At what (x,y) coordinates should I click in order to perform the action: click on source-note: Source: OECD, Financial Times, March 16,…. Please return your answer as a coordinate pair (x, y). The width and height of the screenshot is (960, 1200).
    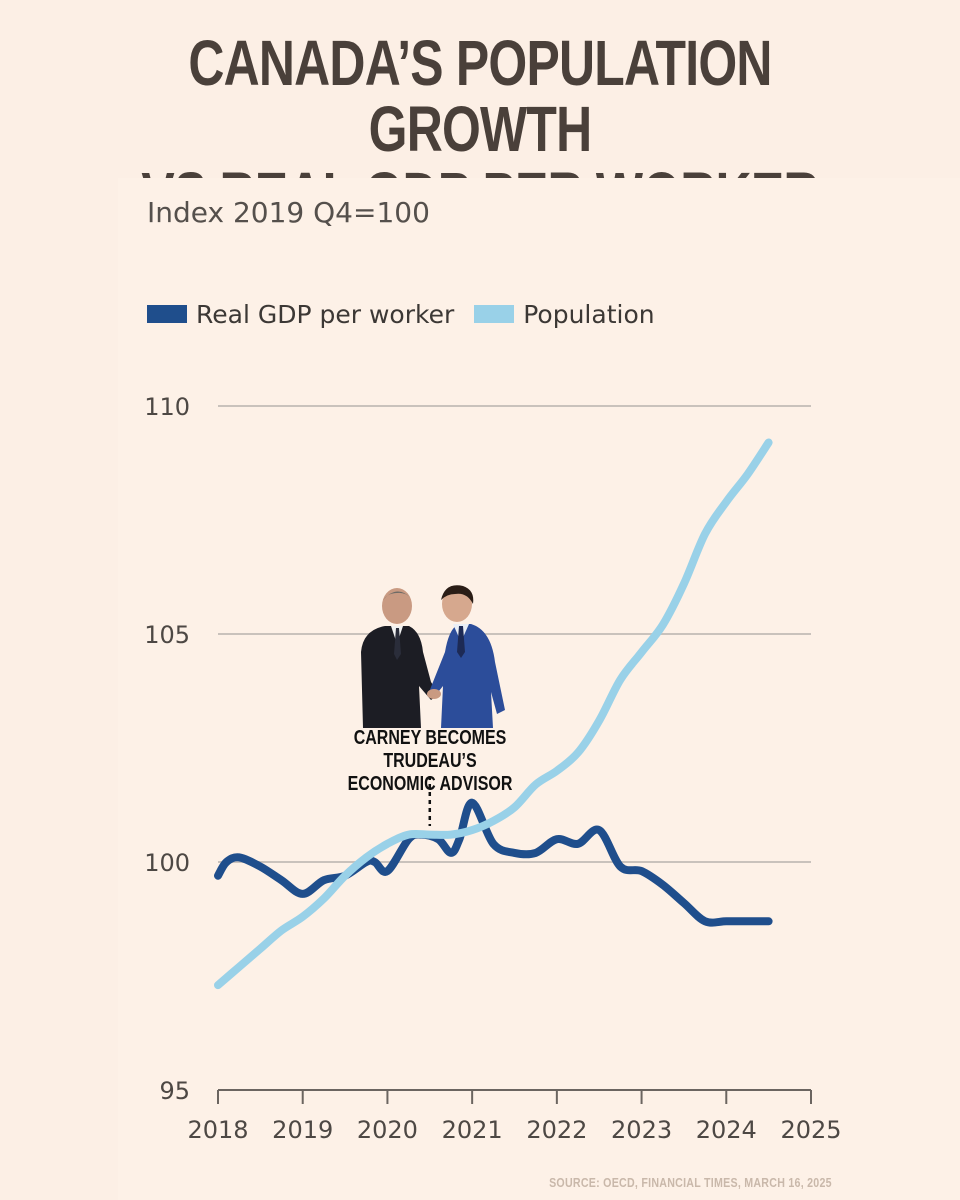
    Looking at the image, I should click on (690, 1182).